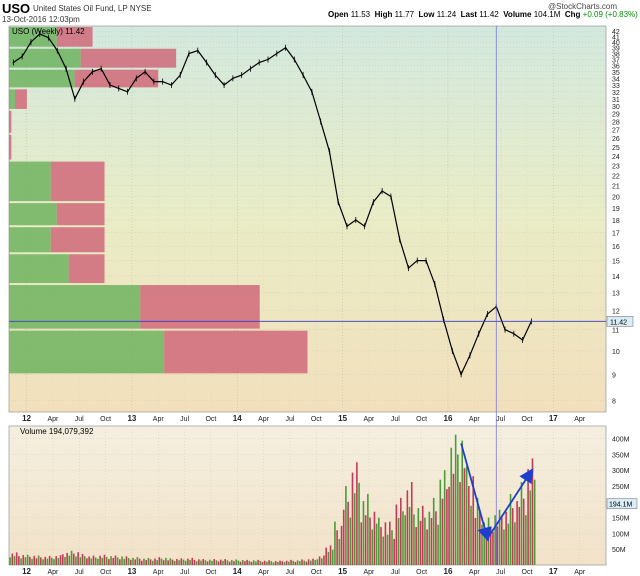  I want to click on fund-name-line: United States Oil Fund, LP NYSE, so click(92, 8).